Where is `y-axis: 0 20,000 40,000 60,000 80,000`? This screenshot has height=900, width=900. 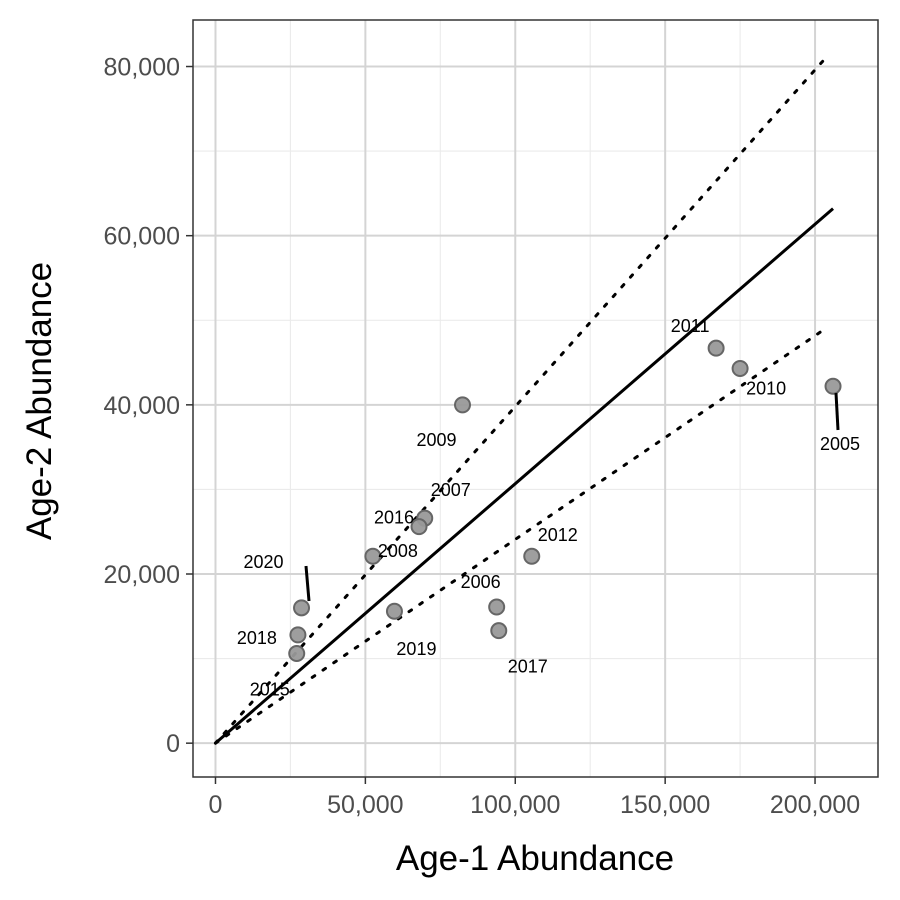
y-axis: 0 20,000 40,000 60,000 80,000 is located at coordinates (148, 406).